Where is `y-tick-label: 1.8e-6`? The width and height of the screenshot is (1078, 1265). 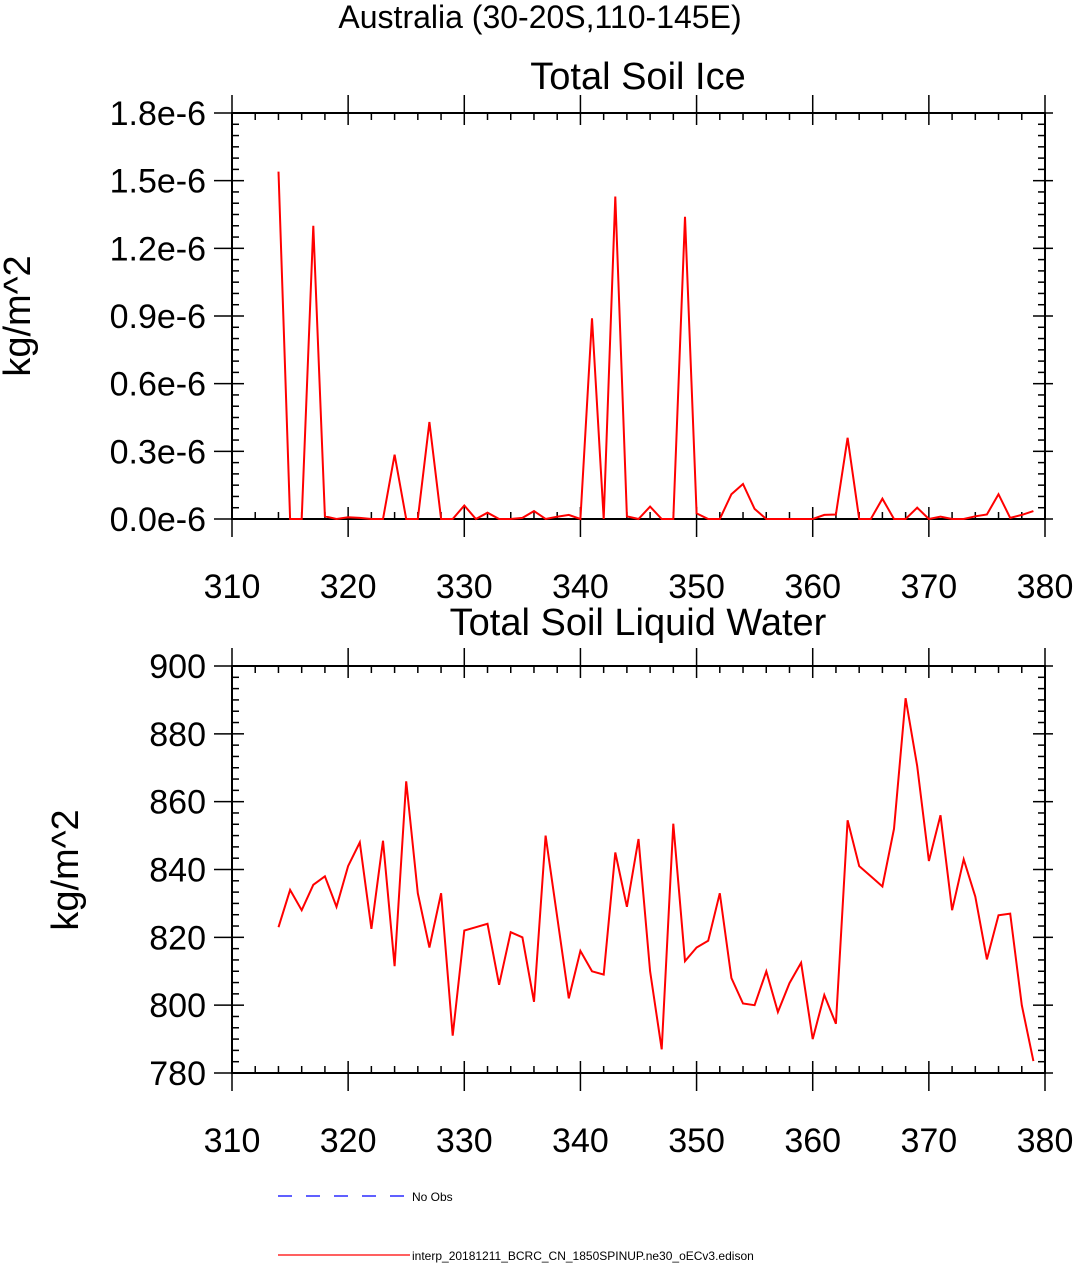 y-tick-label: 1.8e-6 is located at coordinates (158, 114).